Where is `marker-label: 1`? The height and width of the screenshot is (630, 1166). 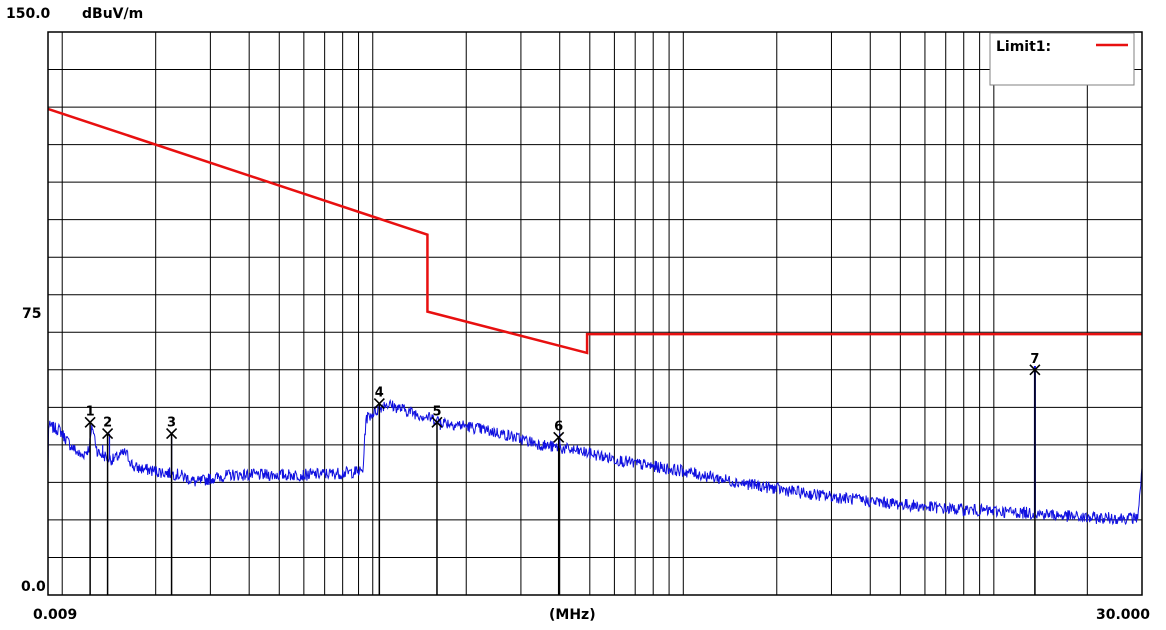
marker-label: 1 is located at coordinates (90, 411).